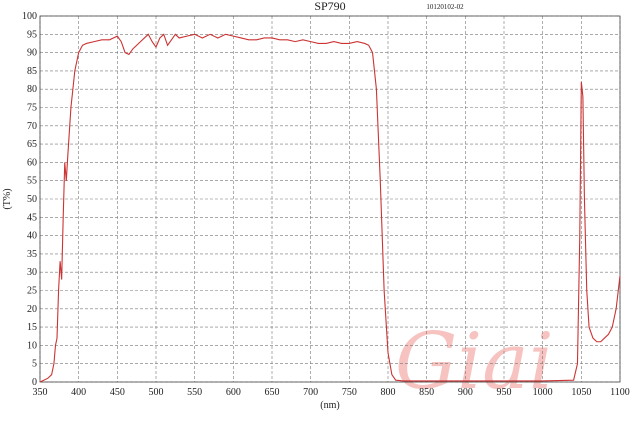  What do you see at coordinates (34, 364) in the screenshot?
I see `y-tick-label: 5` at bounding box center [34, 364].